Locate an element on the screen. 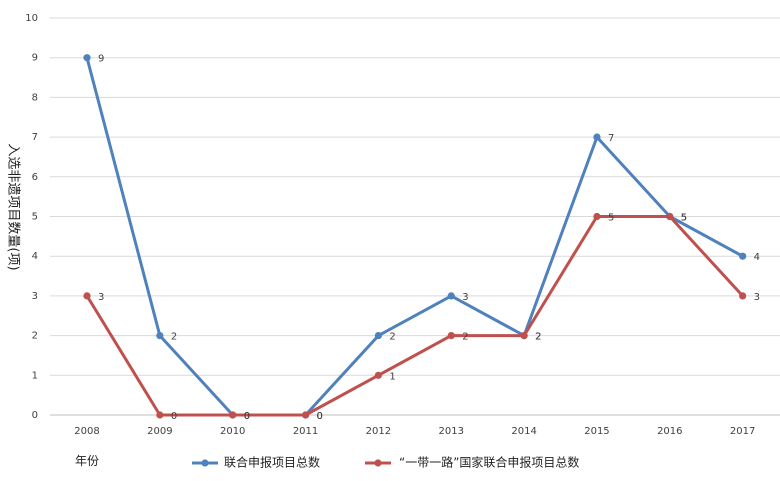  series-1-data-label: 5 is located at coordinates (684, 218).